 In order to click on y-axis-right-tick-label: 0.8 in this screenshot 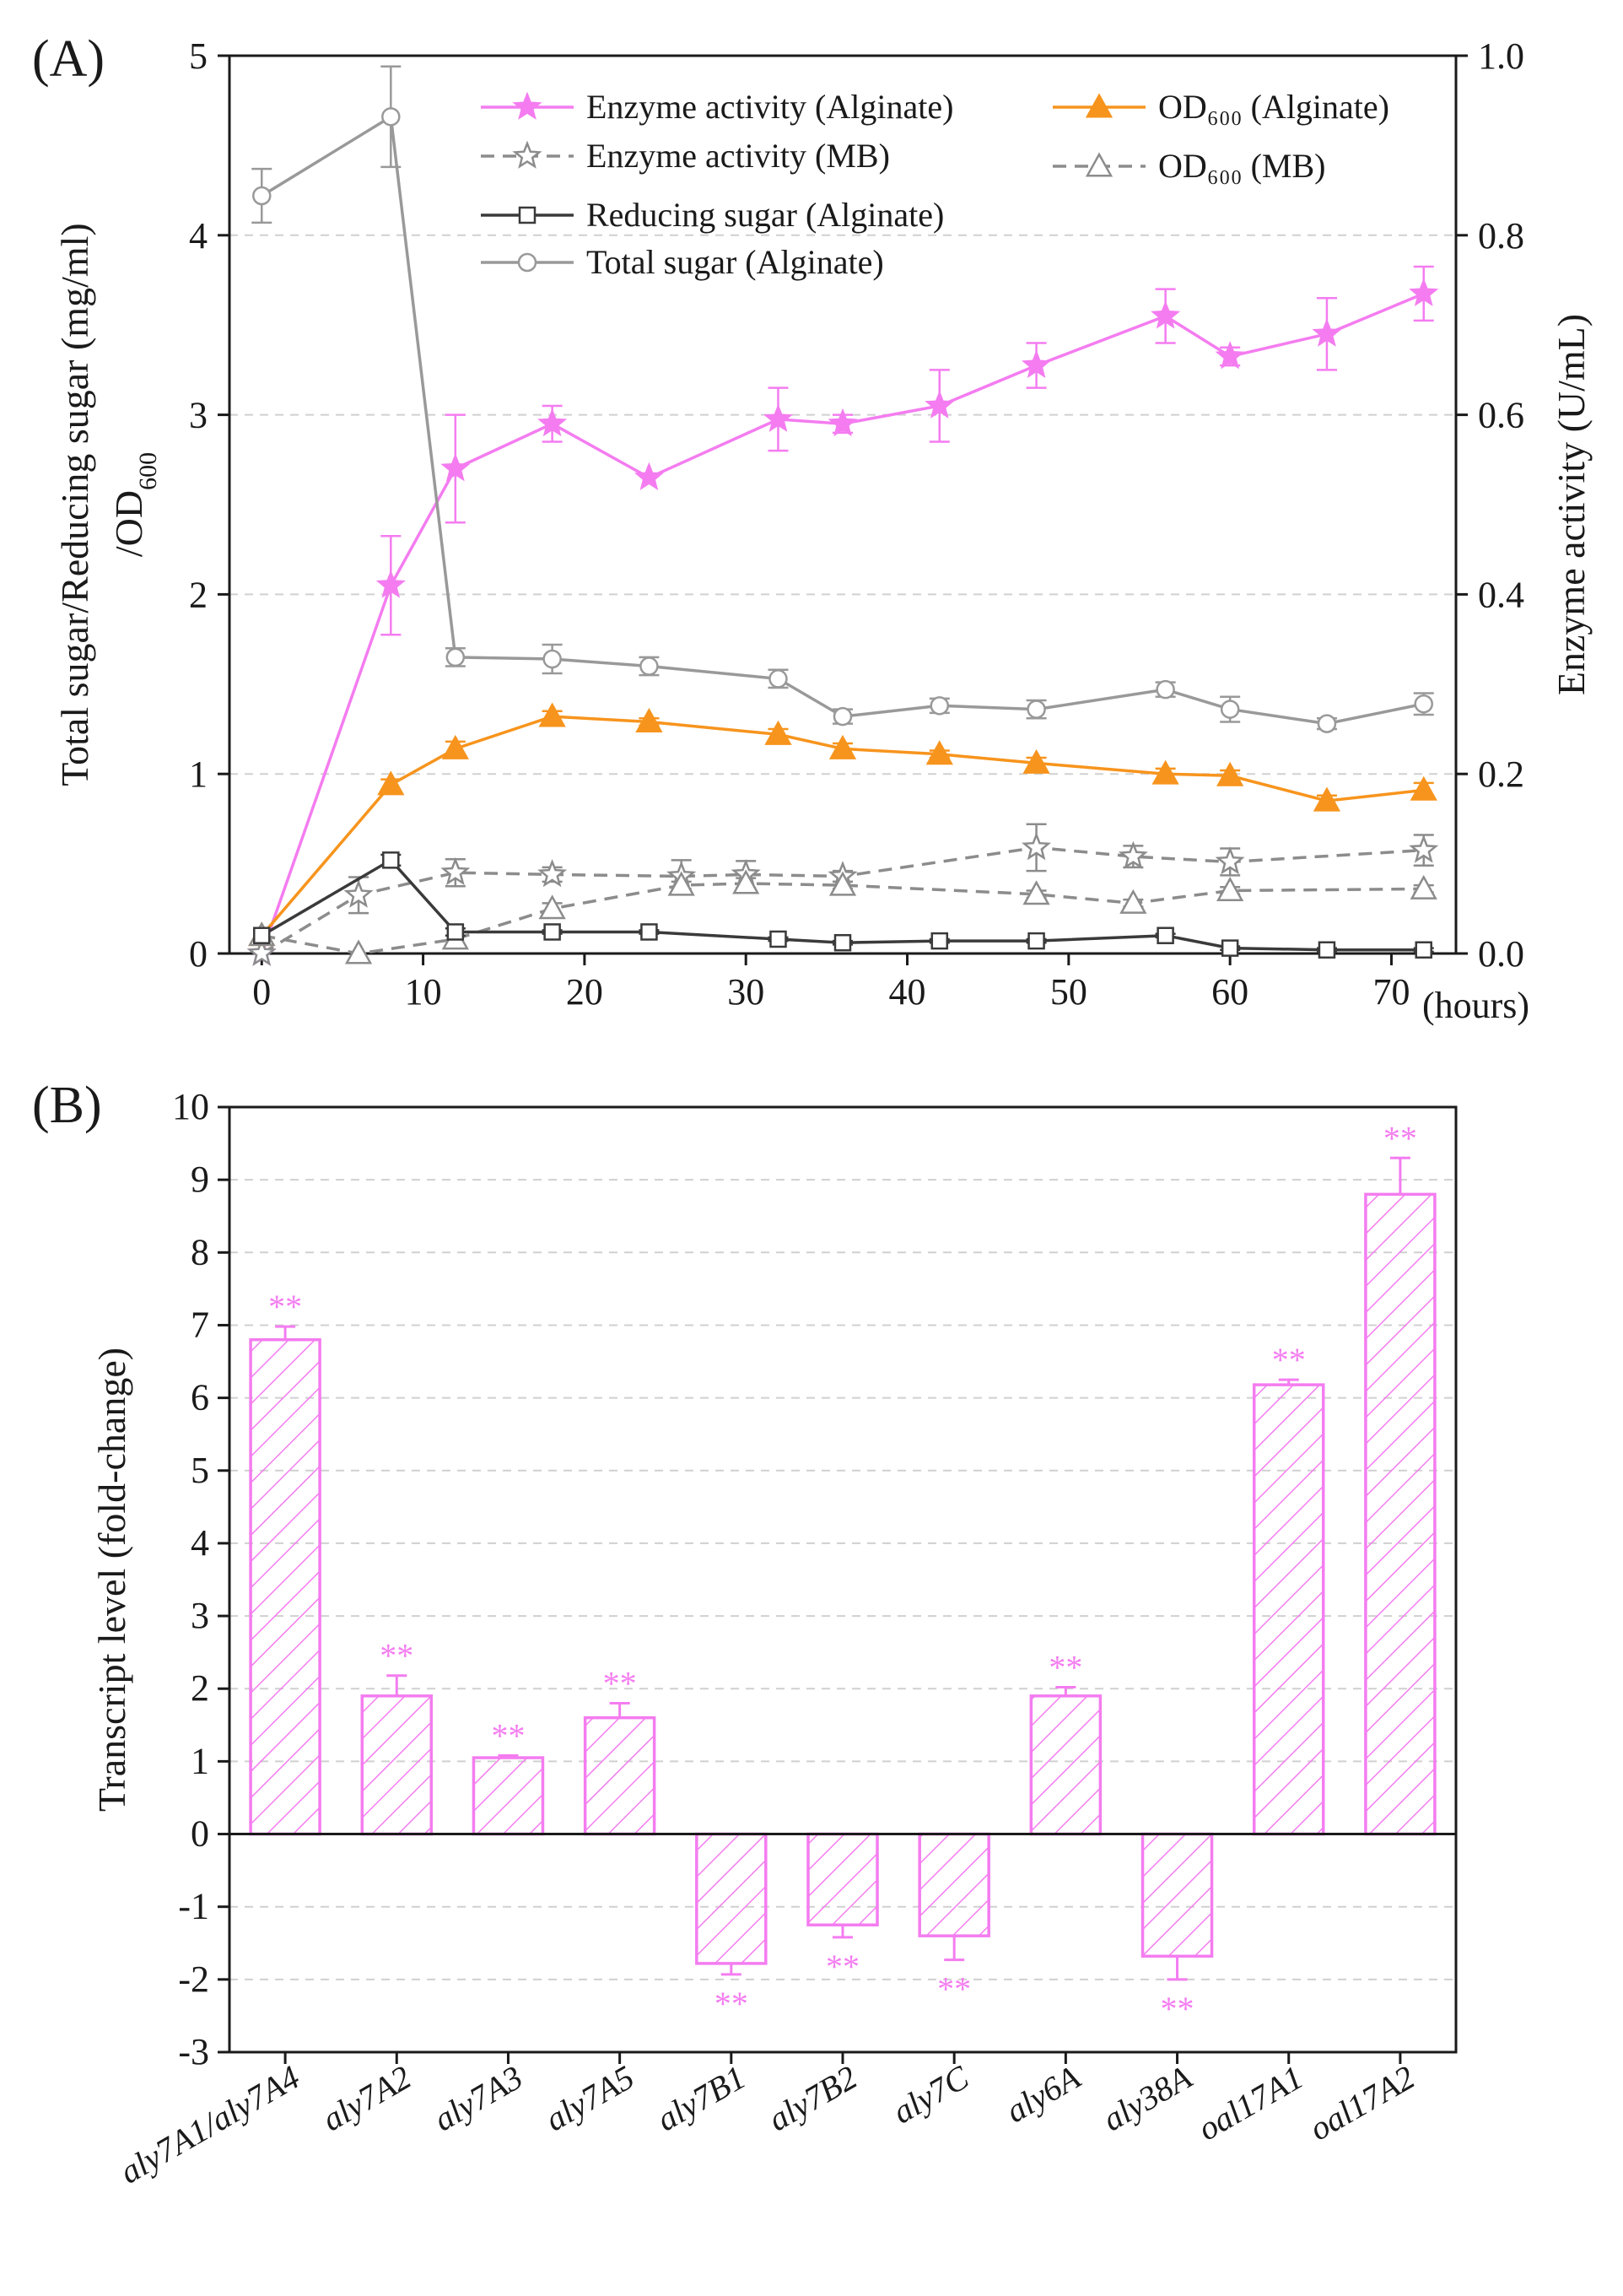, I will do `click(1501, 236)`.